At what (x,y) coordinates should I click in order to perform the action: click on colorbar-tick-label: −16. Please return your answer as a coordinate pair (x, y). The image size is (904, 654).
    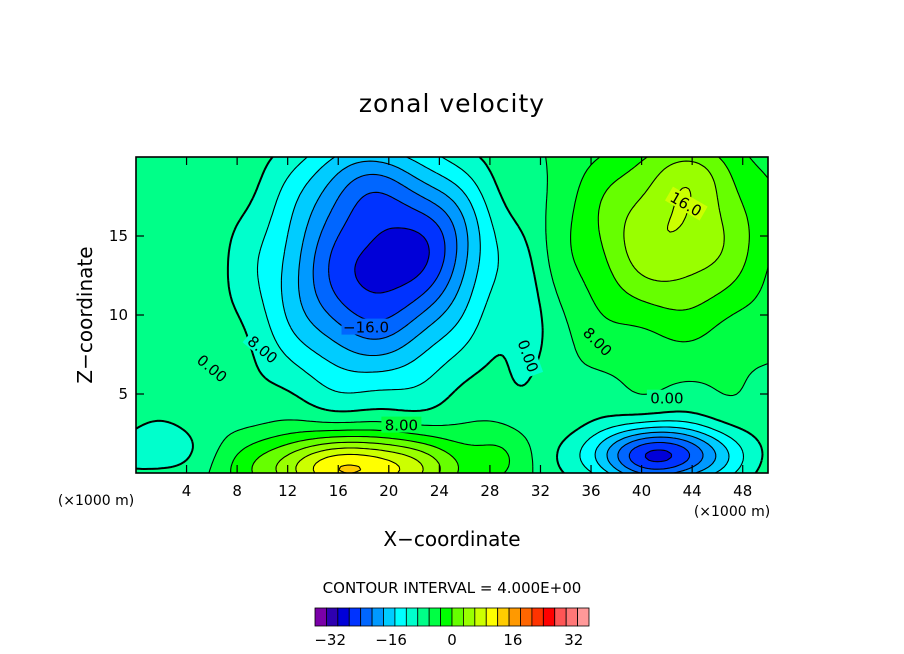
    Looking at the image, I should click on (391, 640).